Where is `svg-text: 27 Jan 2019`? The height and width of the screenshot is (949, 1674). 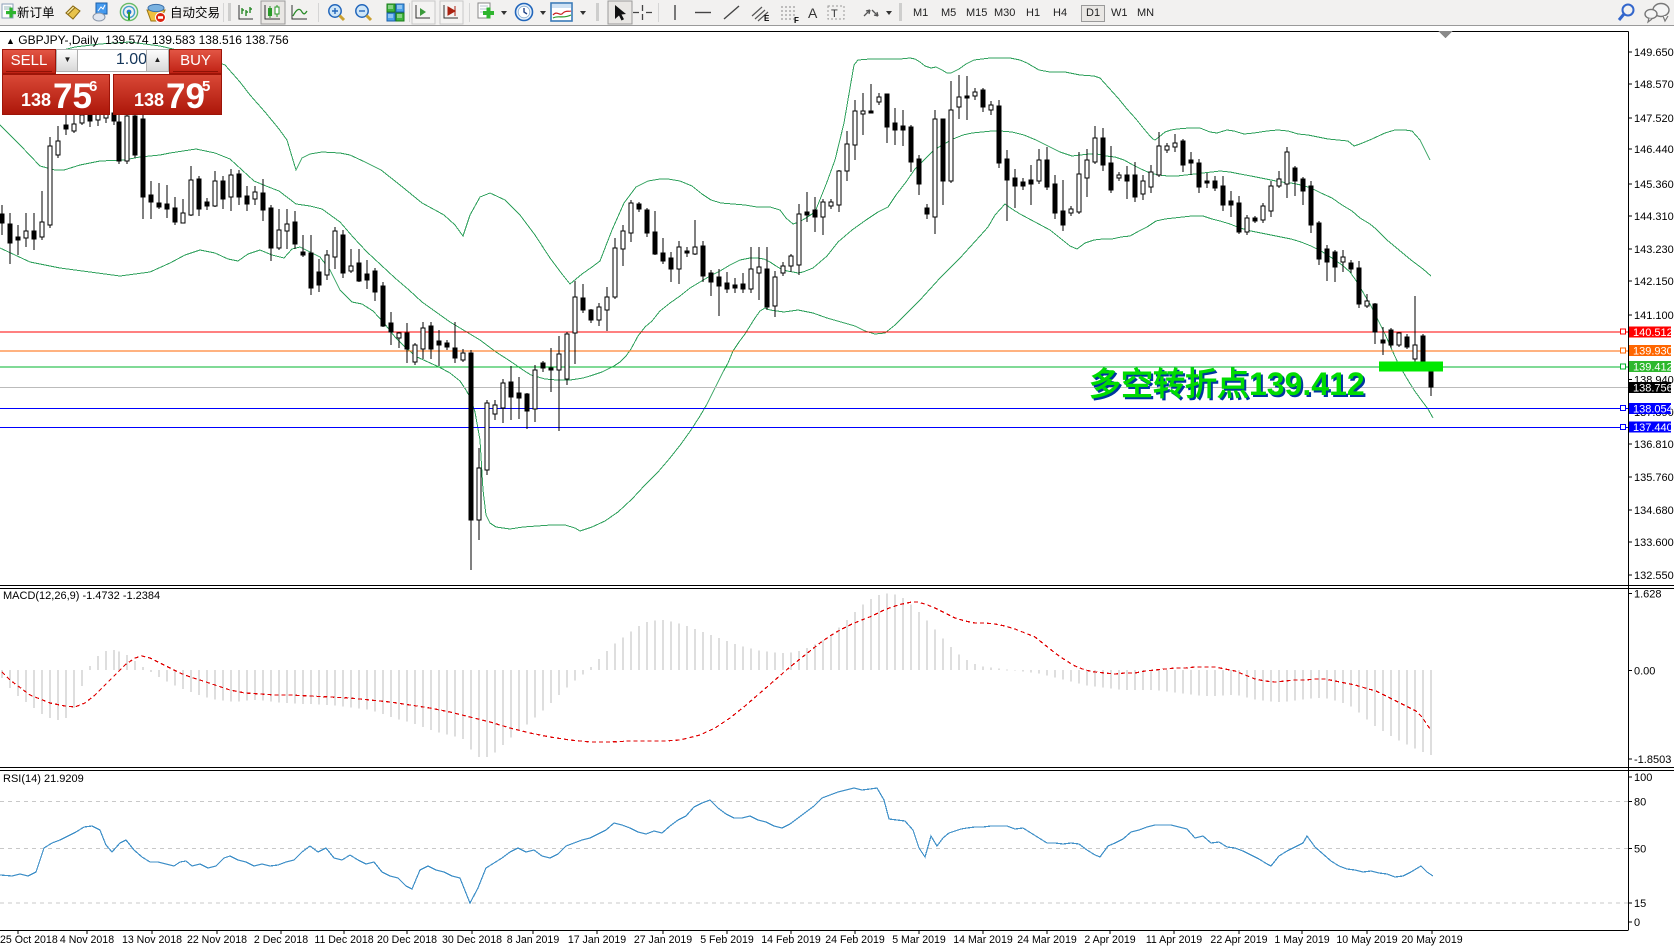
svg-text: 27 Jan 2019 is located at coordinates (663, 940).